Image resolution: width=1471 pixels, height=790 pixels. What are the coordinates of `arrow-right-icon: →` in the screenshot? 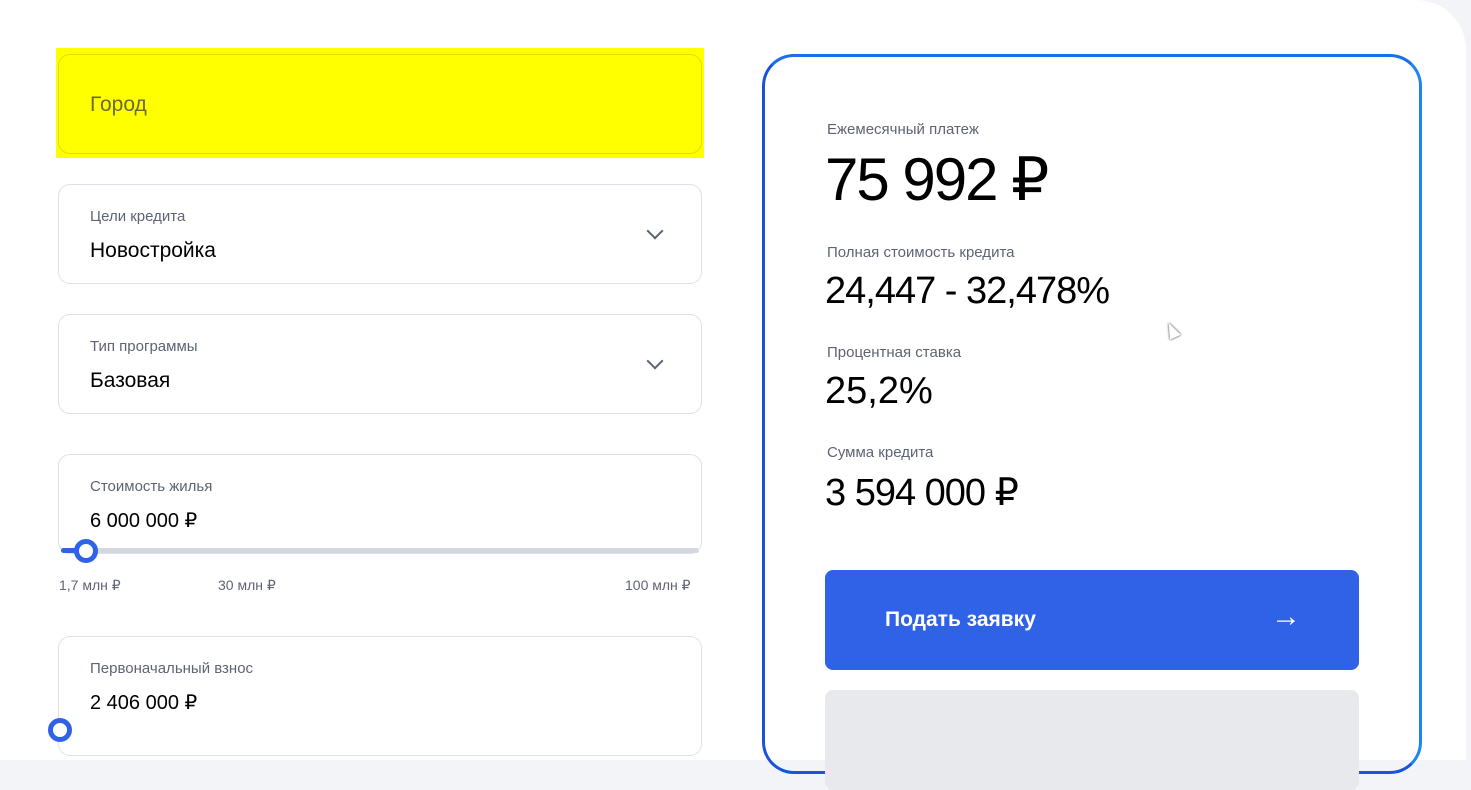 It's located at (1286, 616).